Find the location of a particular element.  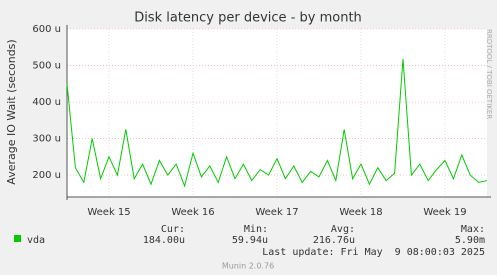

y-tick-label: 300 u is located at coordinates (46, 139).